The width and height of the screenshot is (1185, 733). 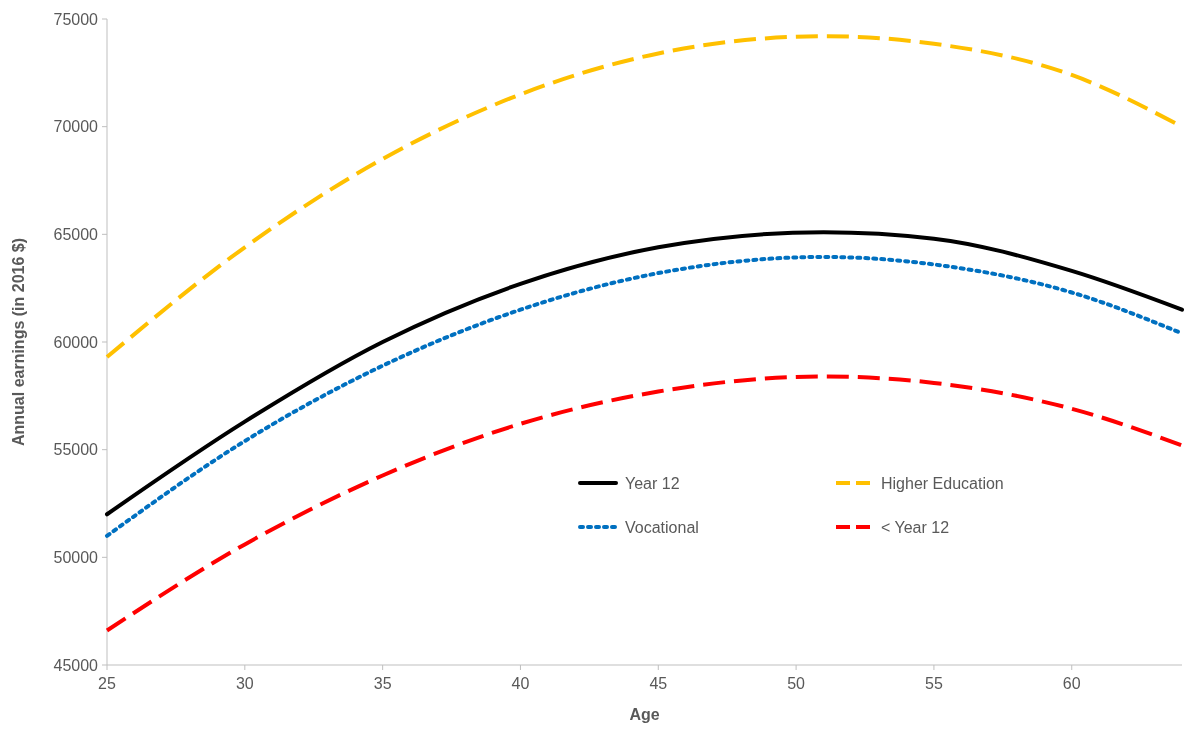 What do you see at coordinates (1071, 683) in the screenshot?
I see `x-tick-label: 60` at bounding box center [1071, 683].